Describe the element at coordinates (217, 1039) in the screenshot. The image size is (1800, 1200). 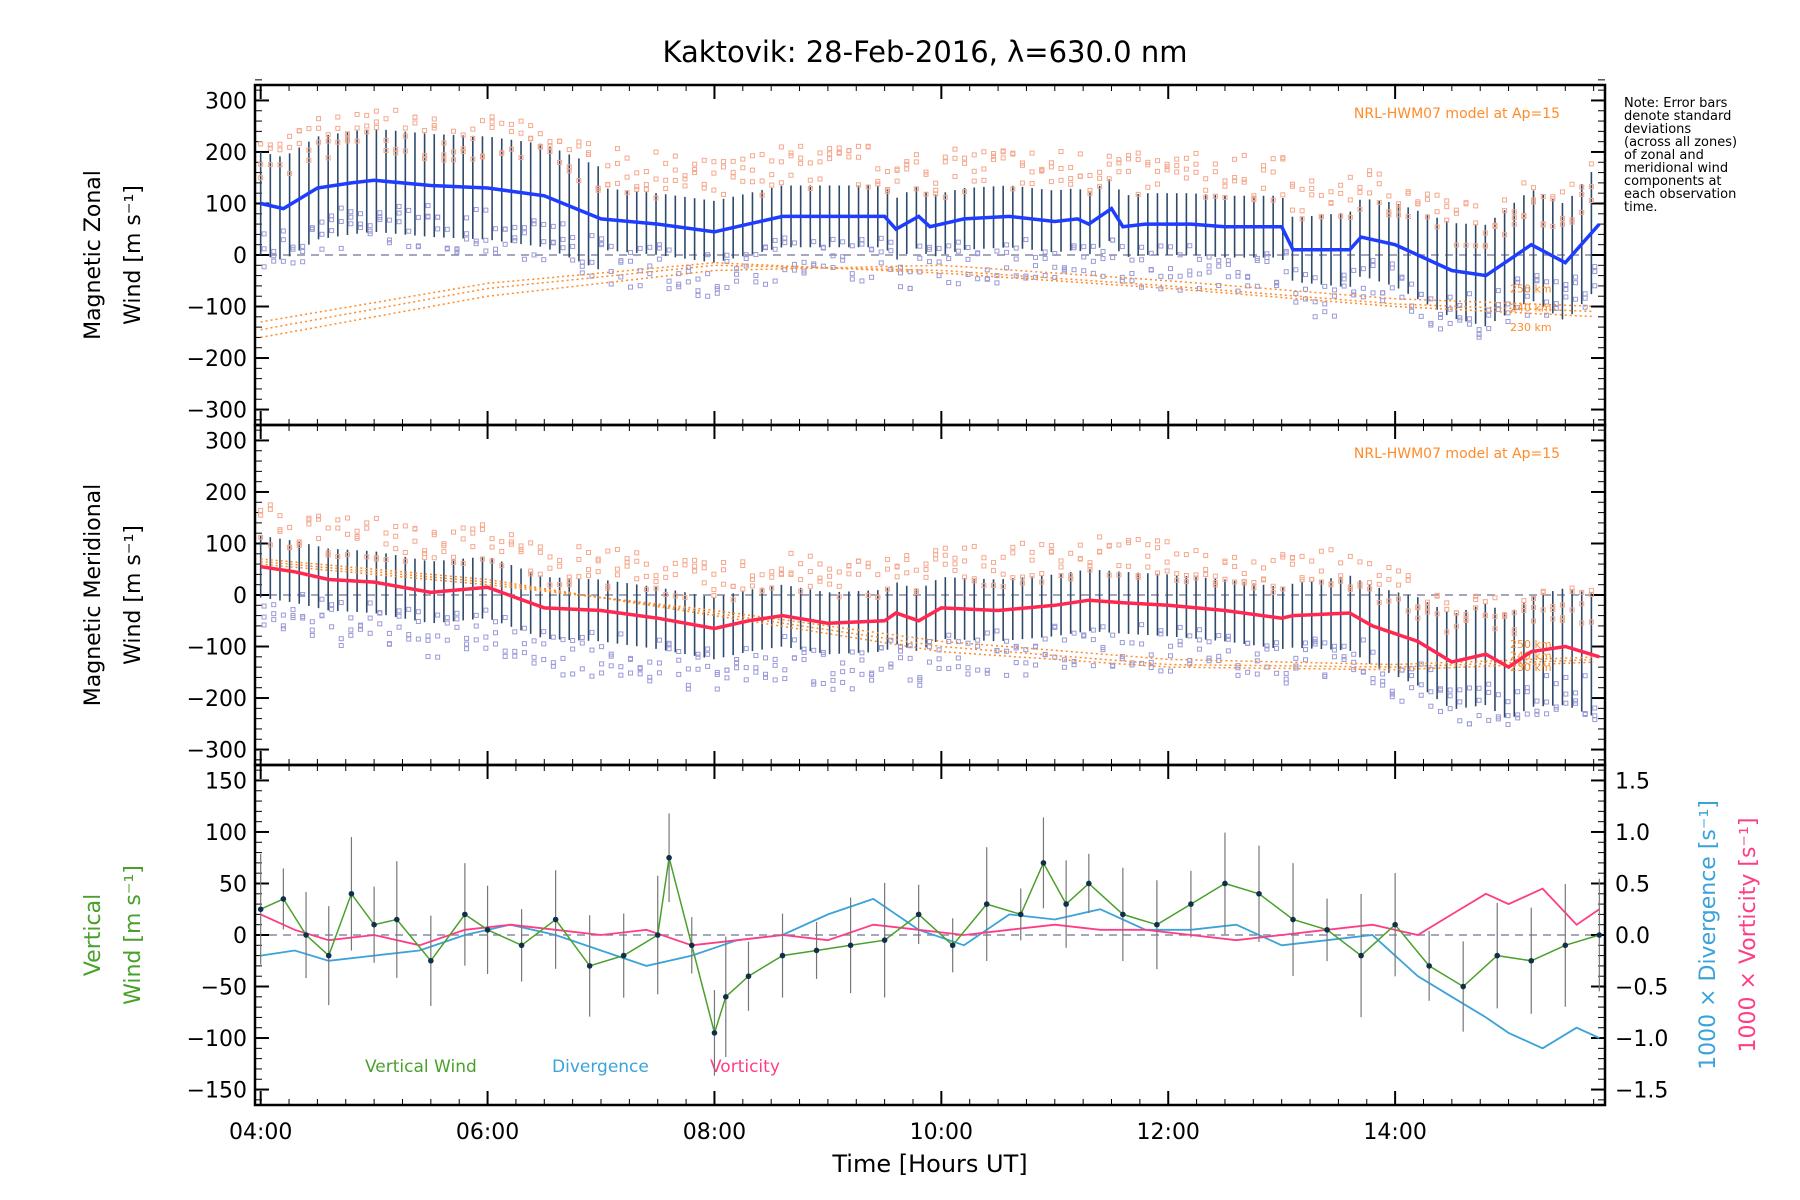
I see `y-tick-label: −100` at that location.